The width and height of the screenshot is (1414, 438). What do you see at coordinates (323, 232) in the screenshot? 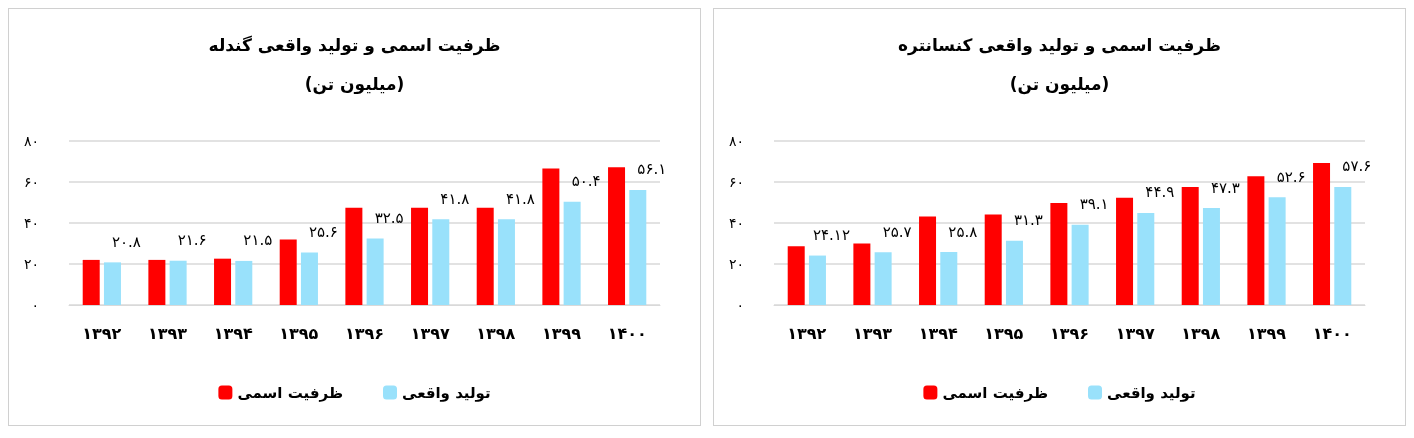
I see `data-label: ۲۵.۶` at bounding box center [323, 232].